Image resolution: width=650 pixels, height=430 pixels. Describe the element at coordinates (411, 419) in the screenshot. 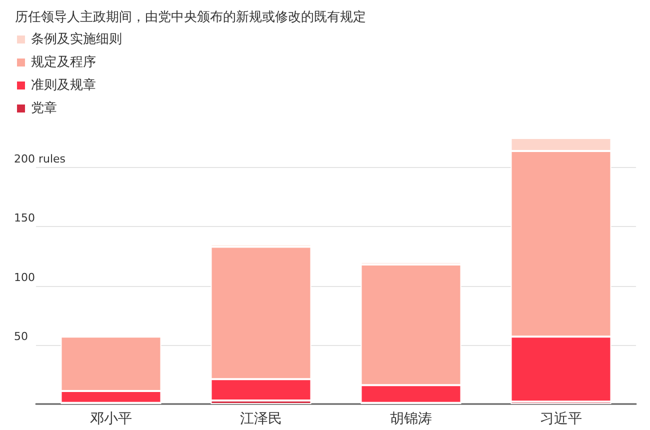

I see `x-tick-label: 胡锦涛` at that location.